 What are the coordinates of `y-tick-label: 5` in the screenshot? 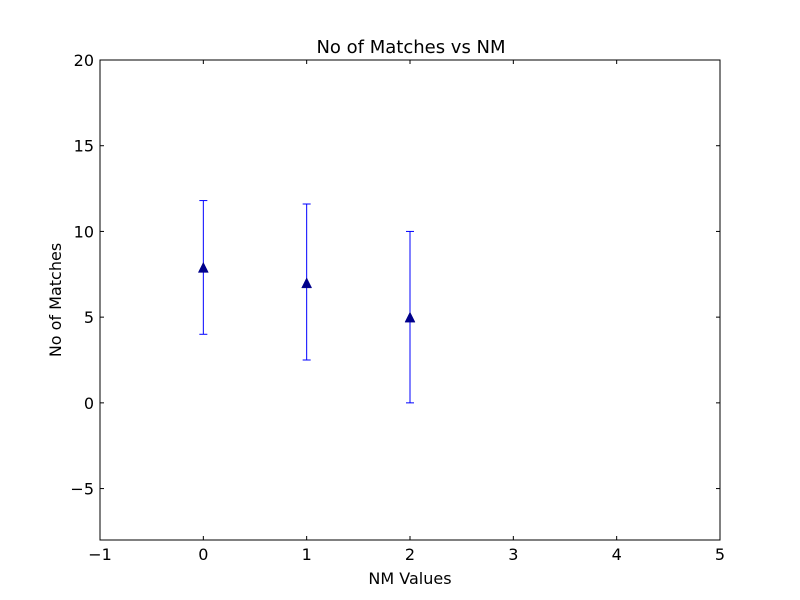 It's located at (89, 317).